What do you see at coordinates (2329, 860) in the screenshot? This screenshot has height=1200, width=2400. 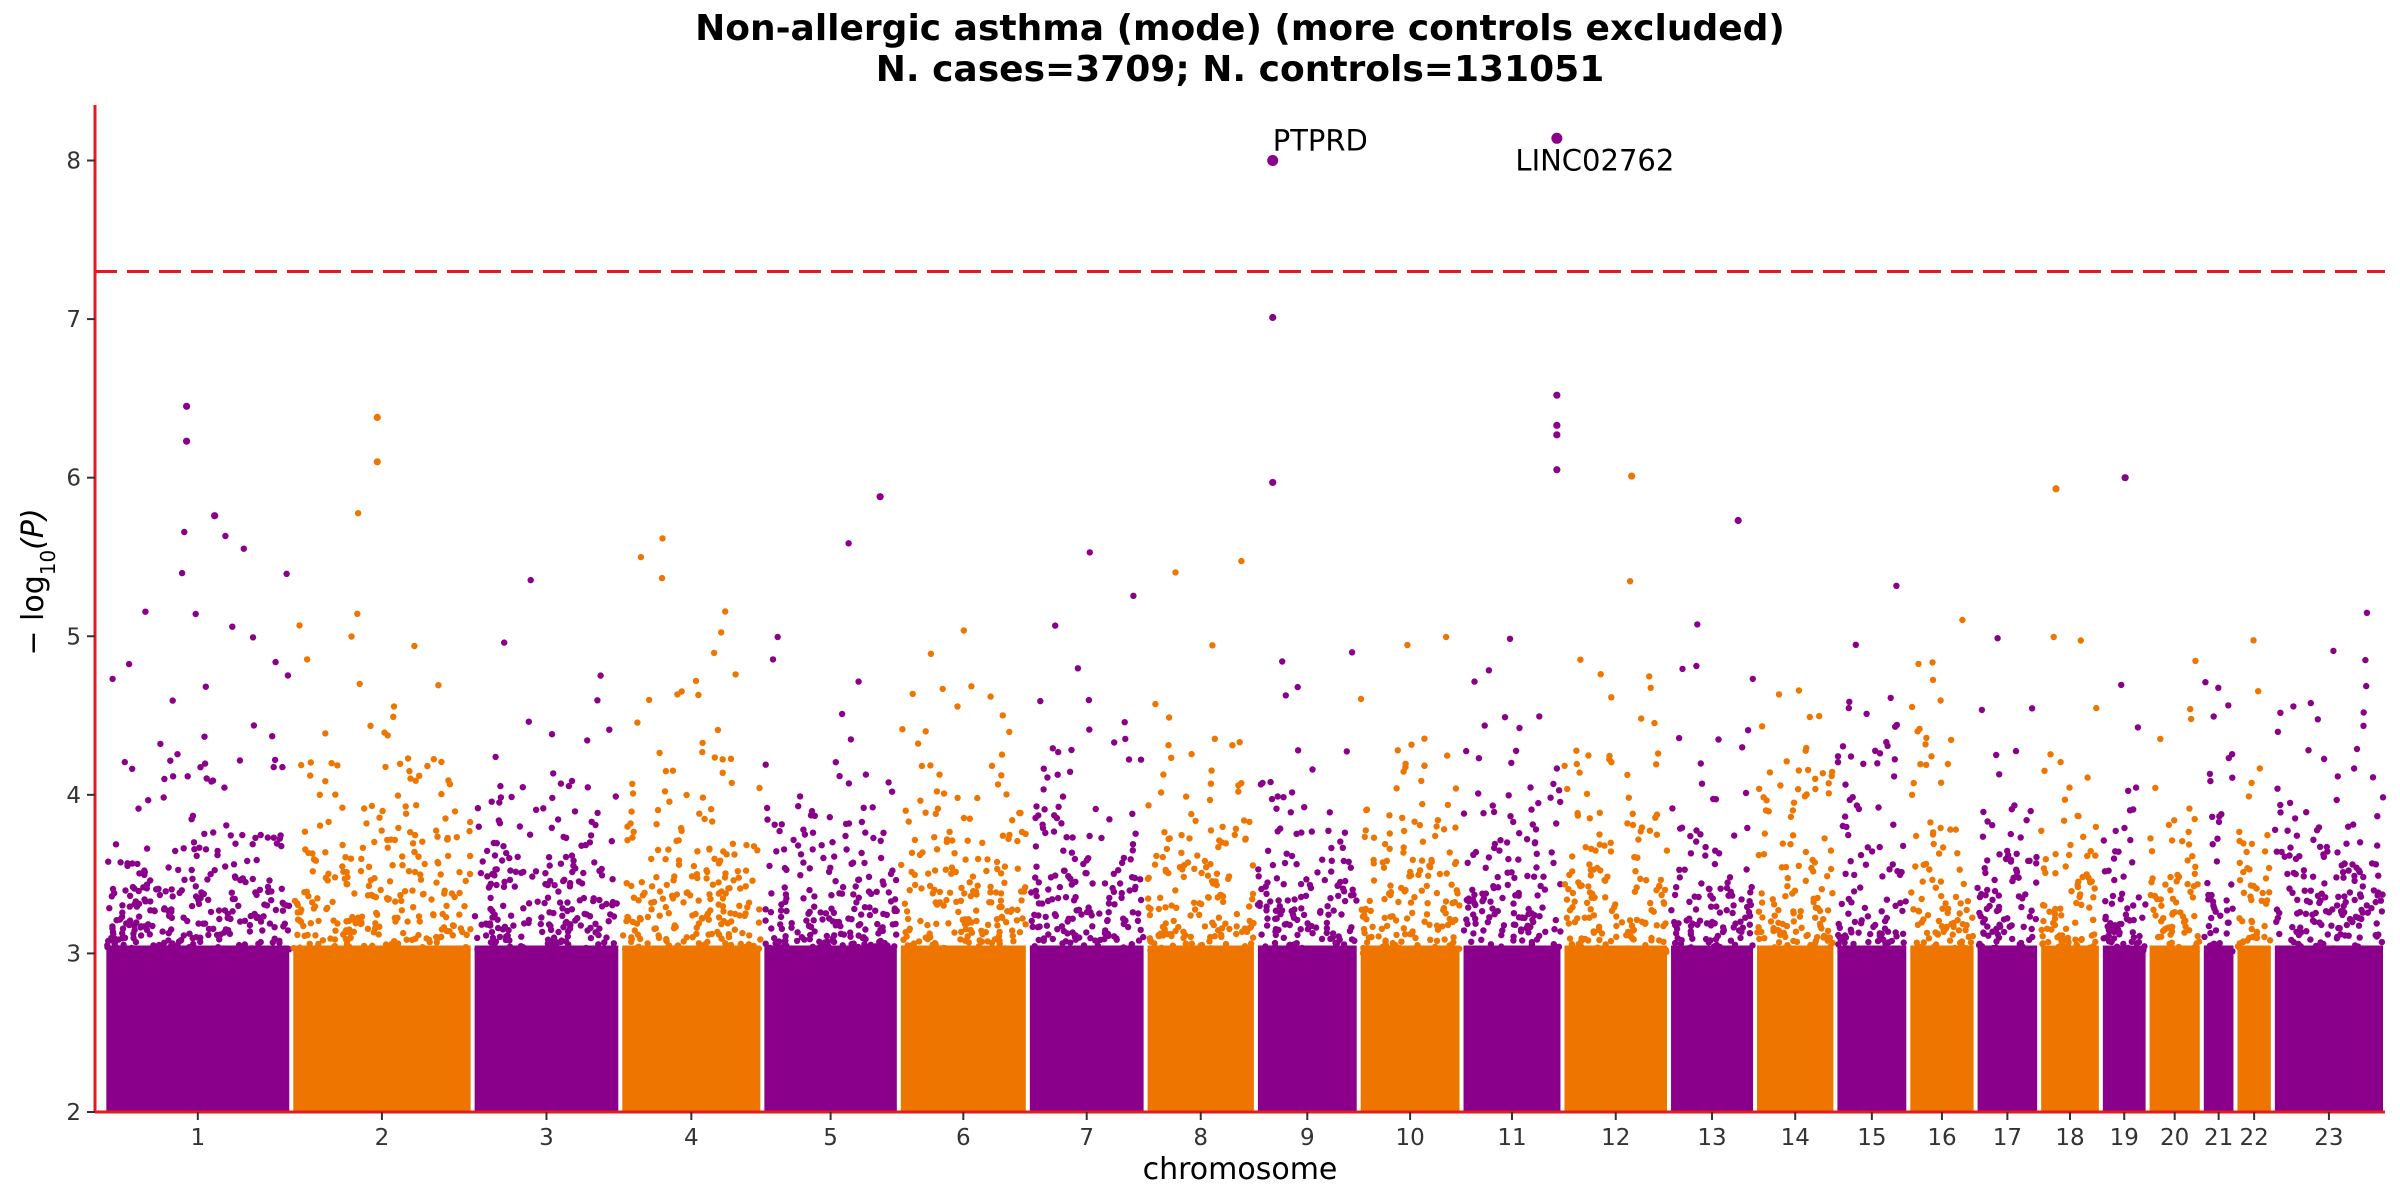 I see `chromosome-23-points` at bounding box center [2329, 860].